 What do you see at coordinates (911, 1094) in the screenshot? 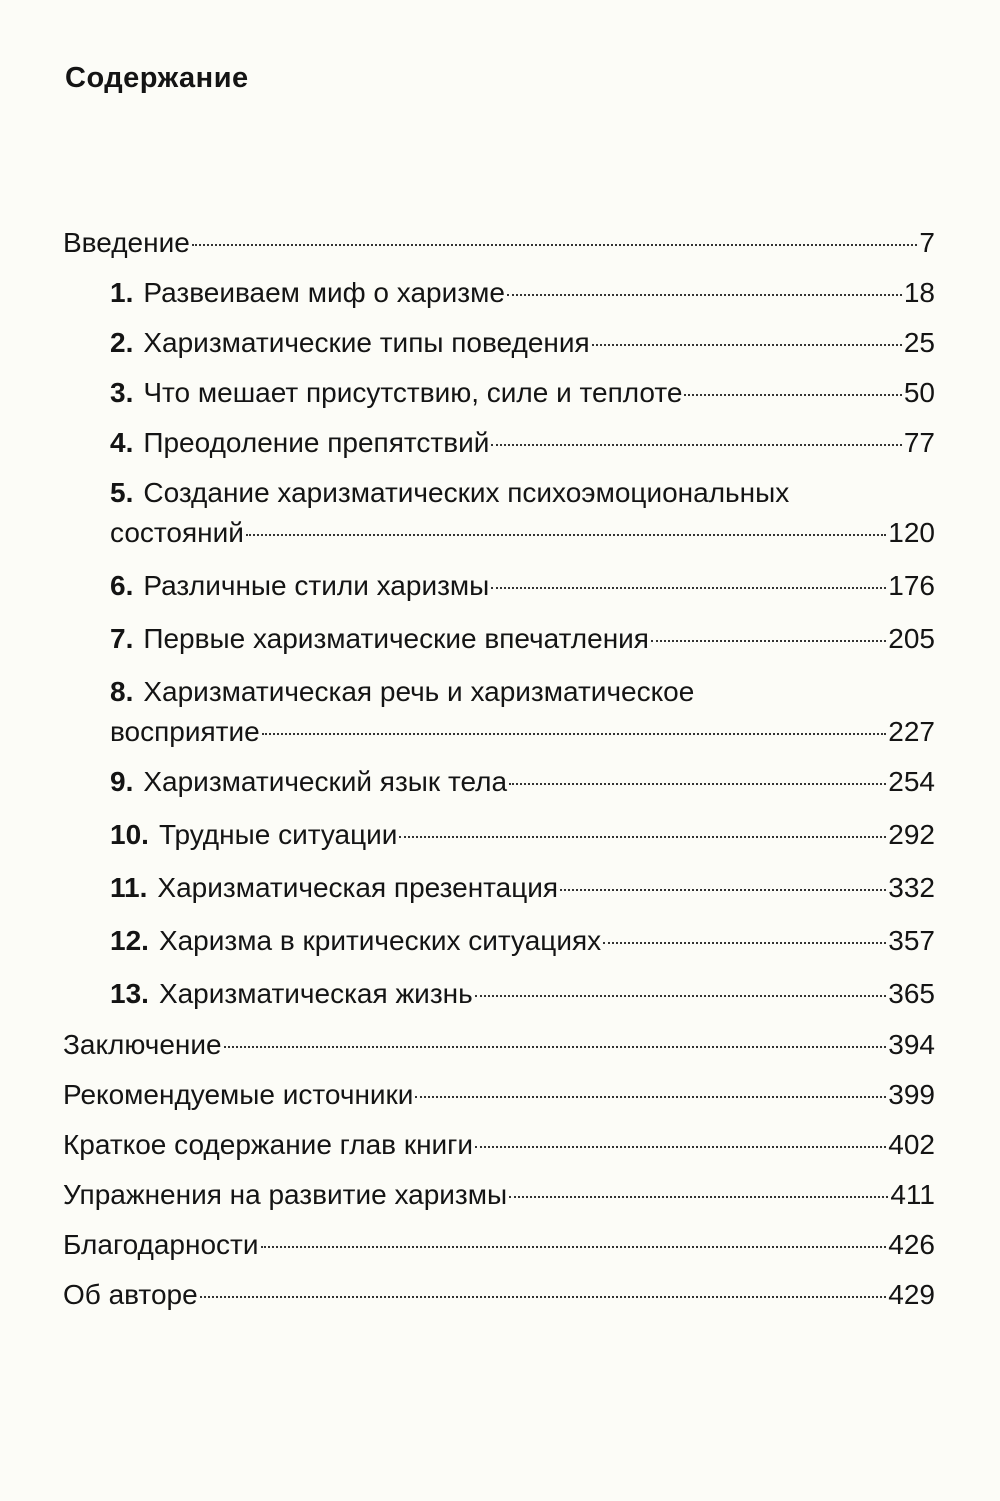
I see `toc-entry-page: 399` at bounding box center [911, 1094].